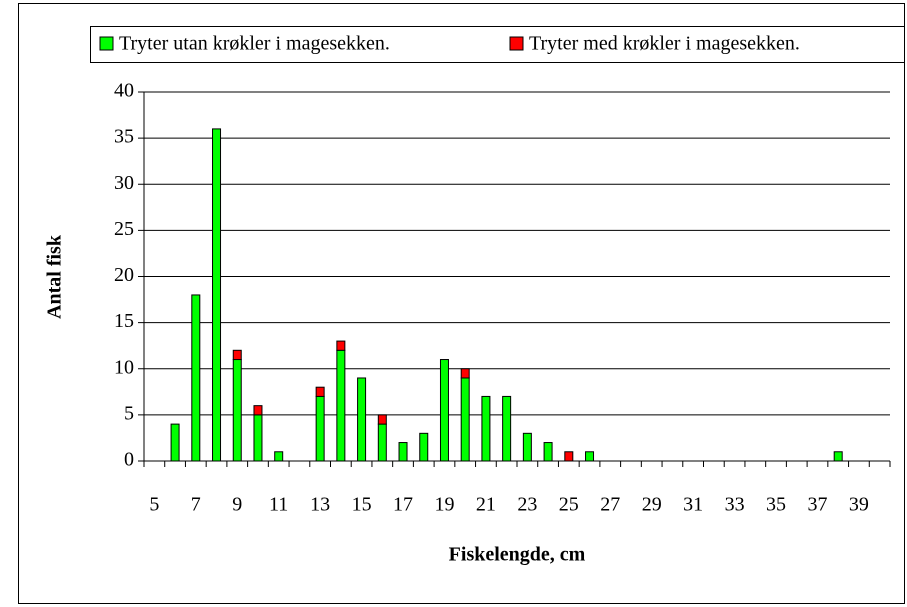  I want to click on x-tick-label: 17, so click(403, 505).